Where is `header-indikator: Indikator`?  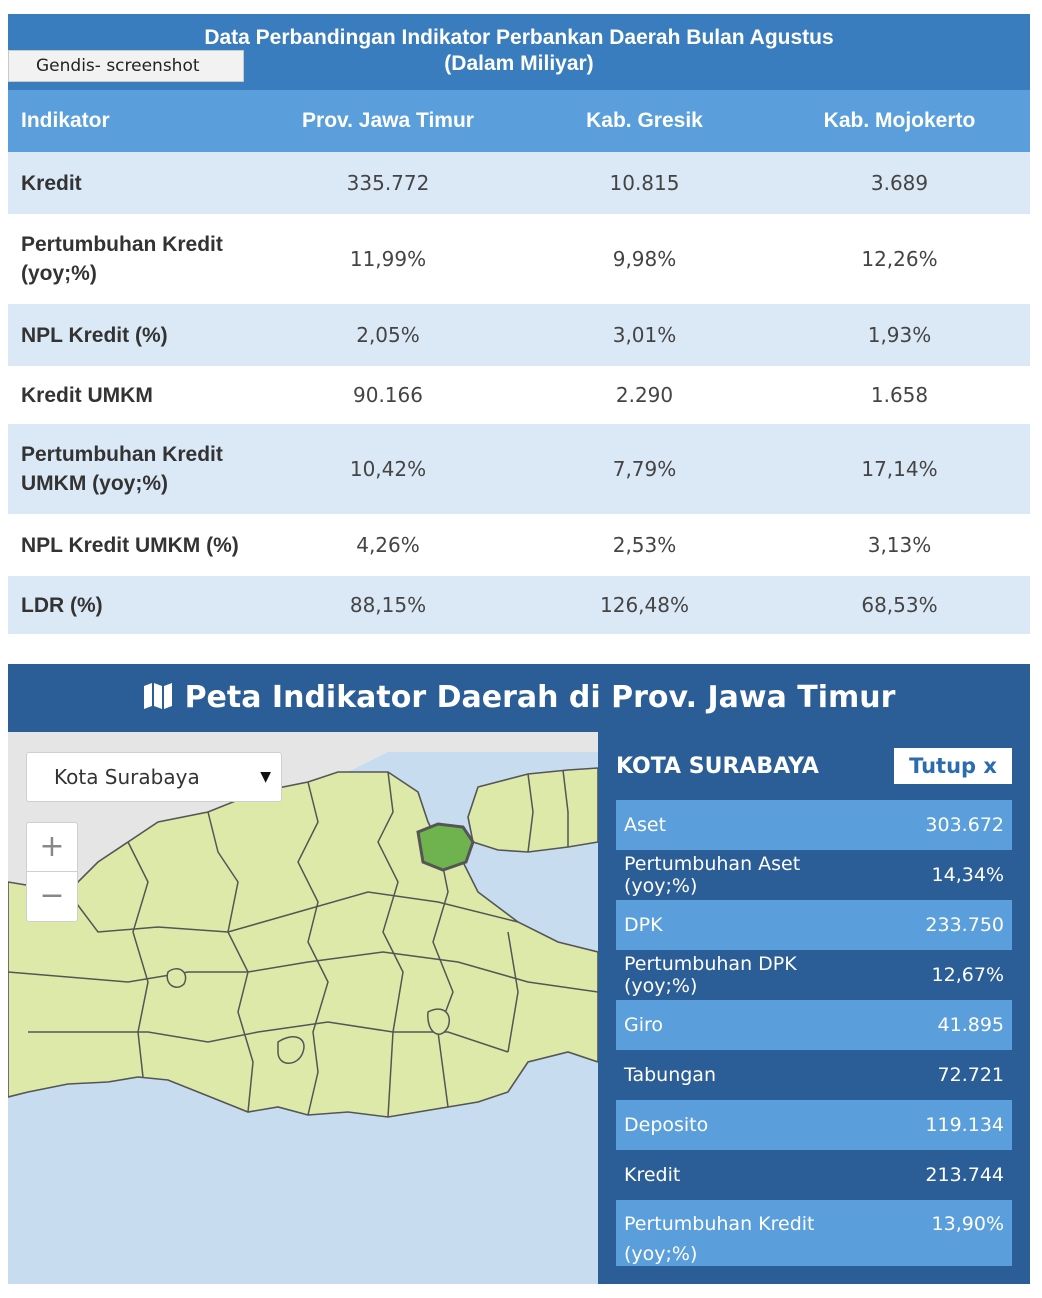 header-indikator: Indikator is located at coordinates (65, 120).